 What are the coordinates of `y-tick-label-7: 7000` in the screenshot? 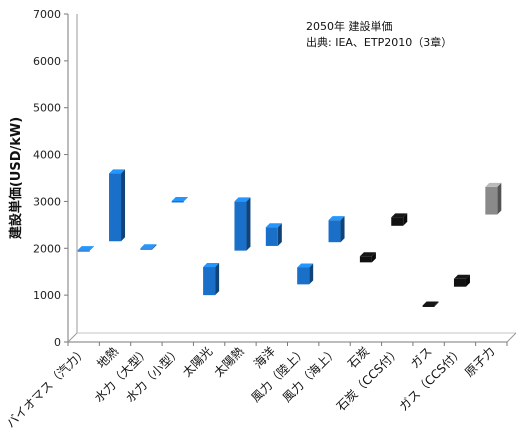 It's located at (47, 14).